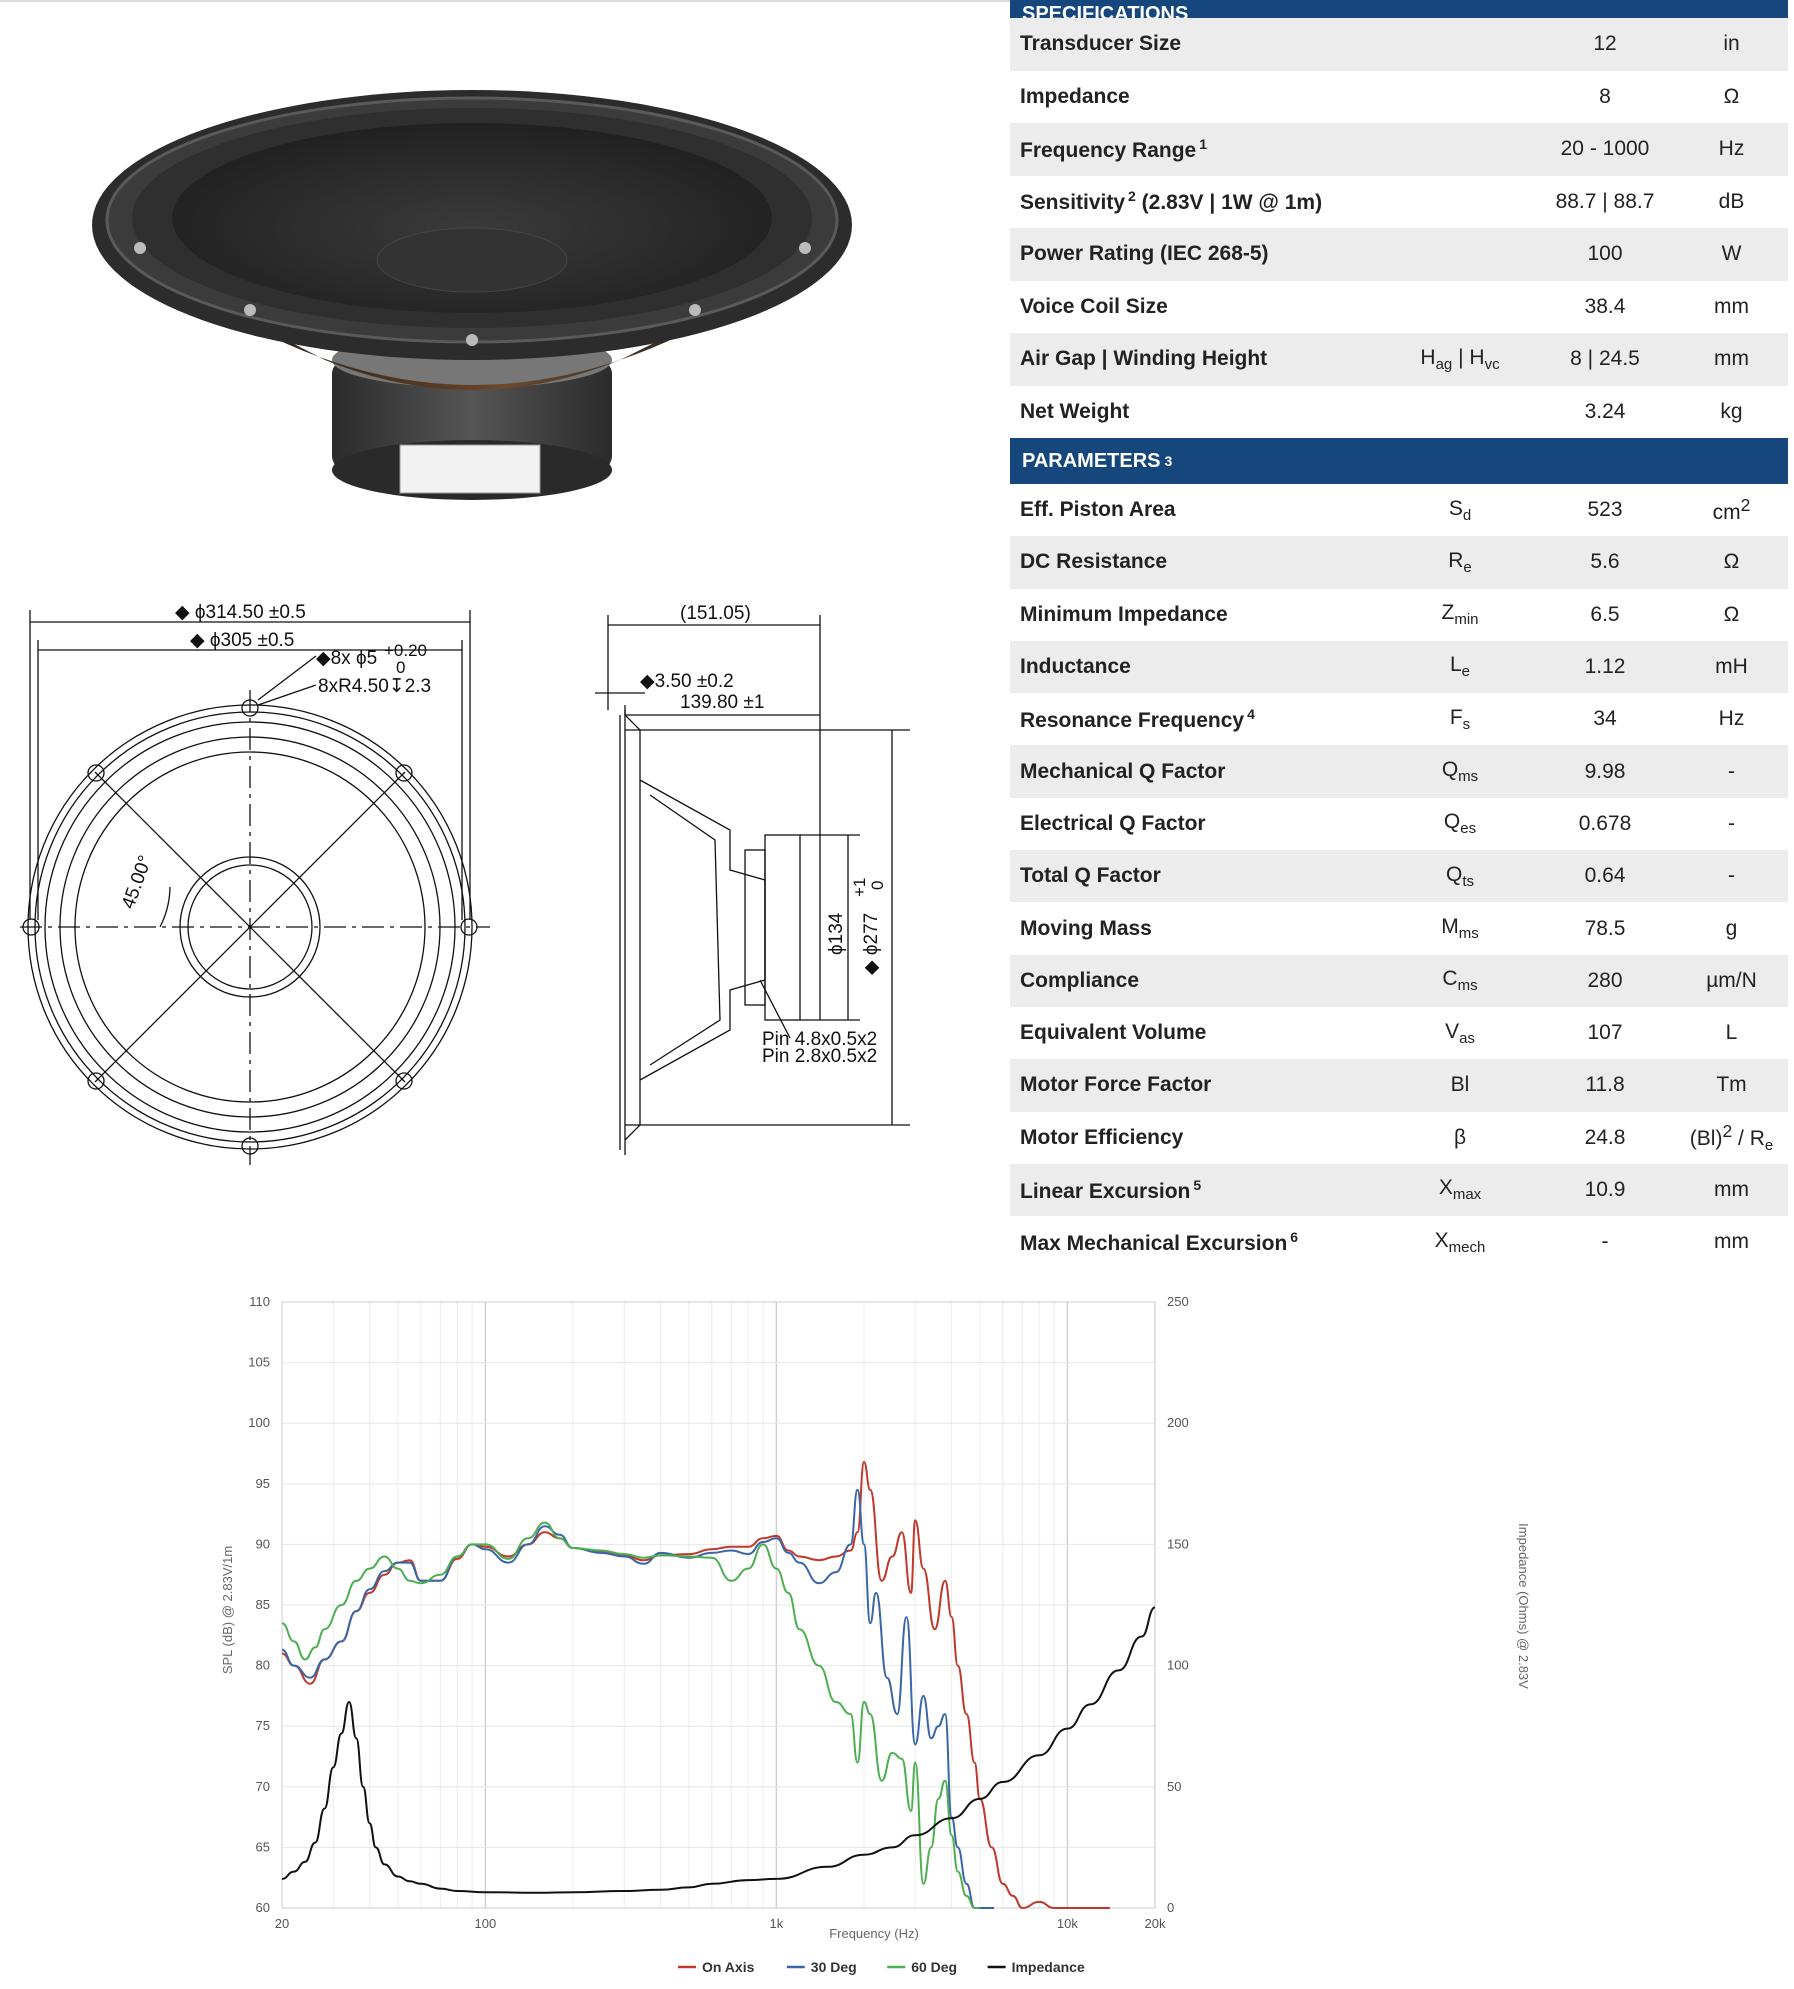  Describe the element at coordinates (1197, 1138) in the screenshot. I see `row-label: Motor Efficiency` at that location.